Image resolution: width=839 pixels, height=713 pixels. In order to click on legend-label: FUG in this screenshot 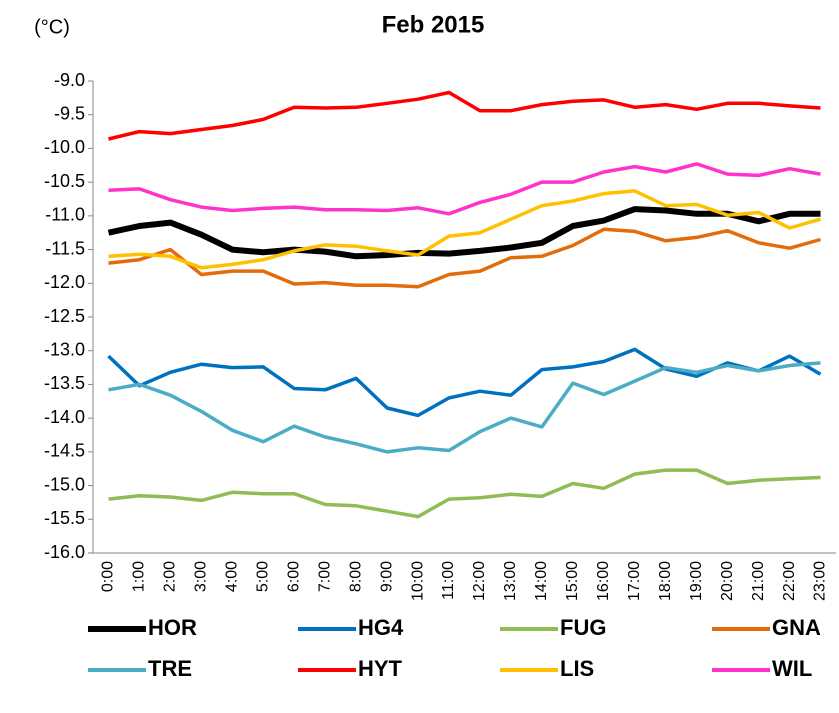, I will do `click(583, 627)`.